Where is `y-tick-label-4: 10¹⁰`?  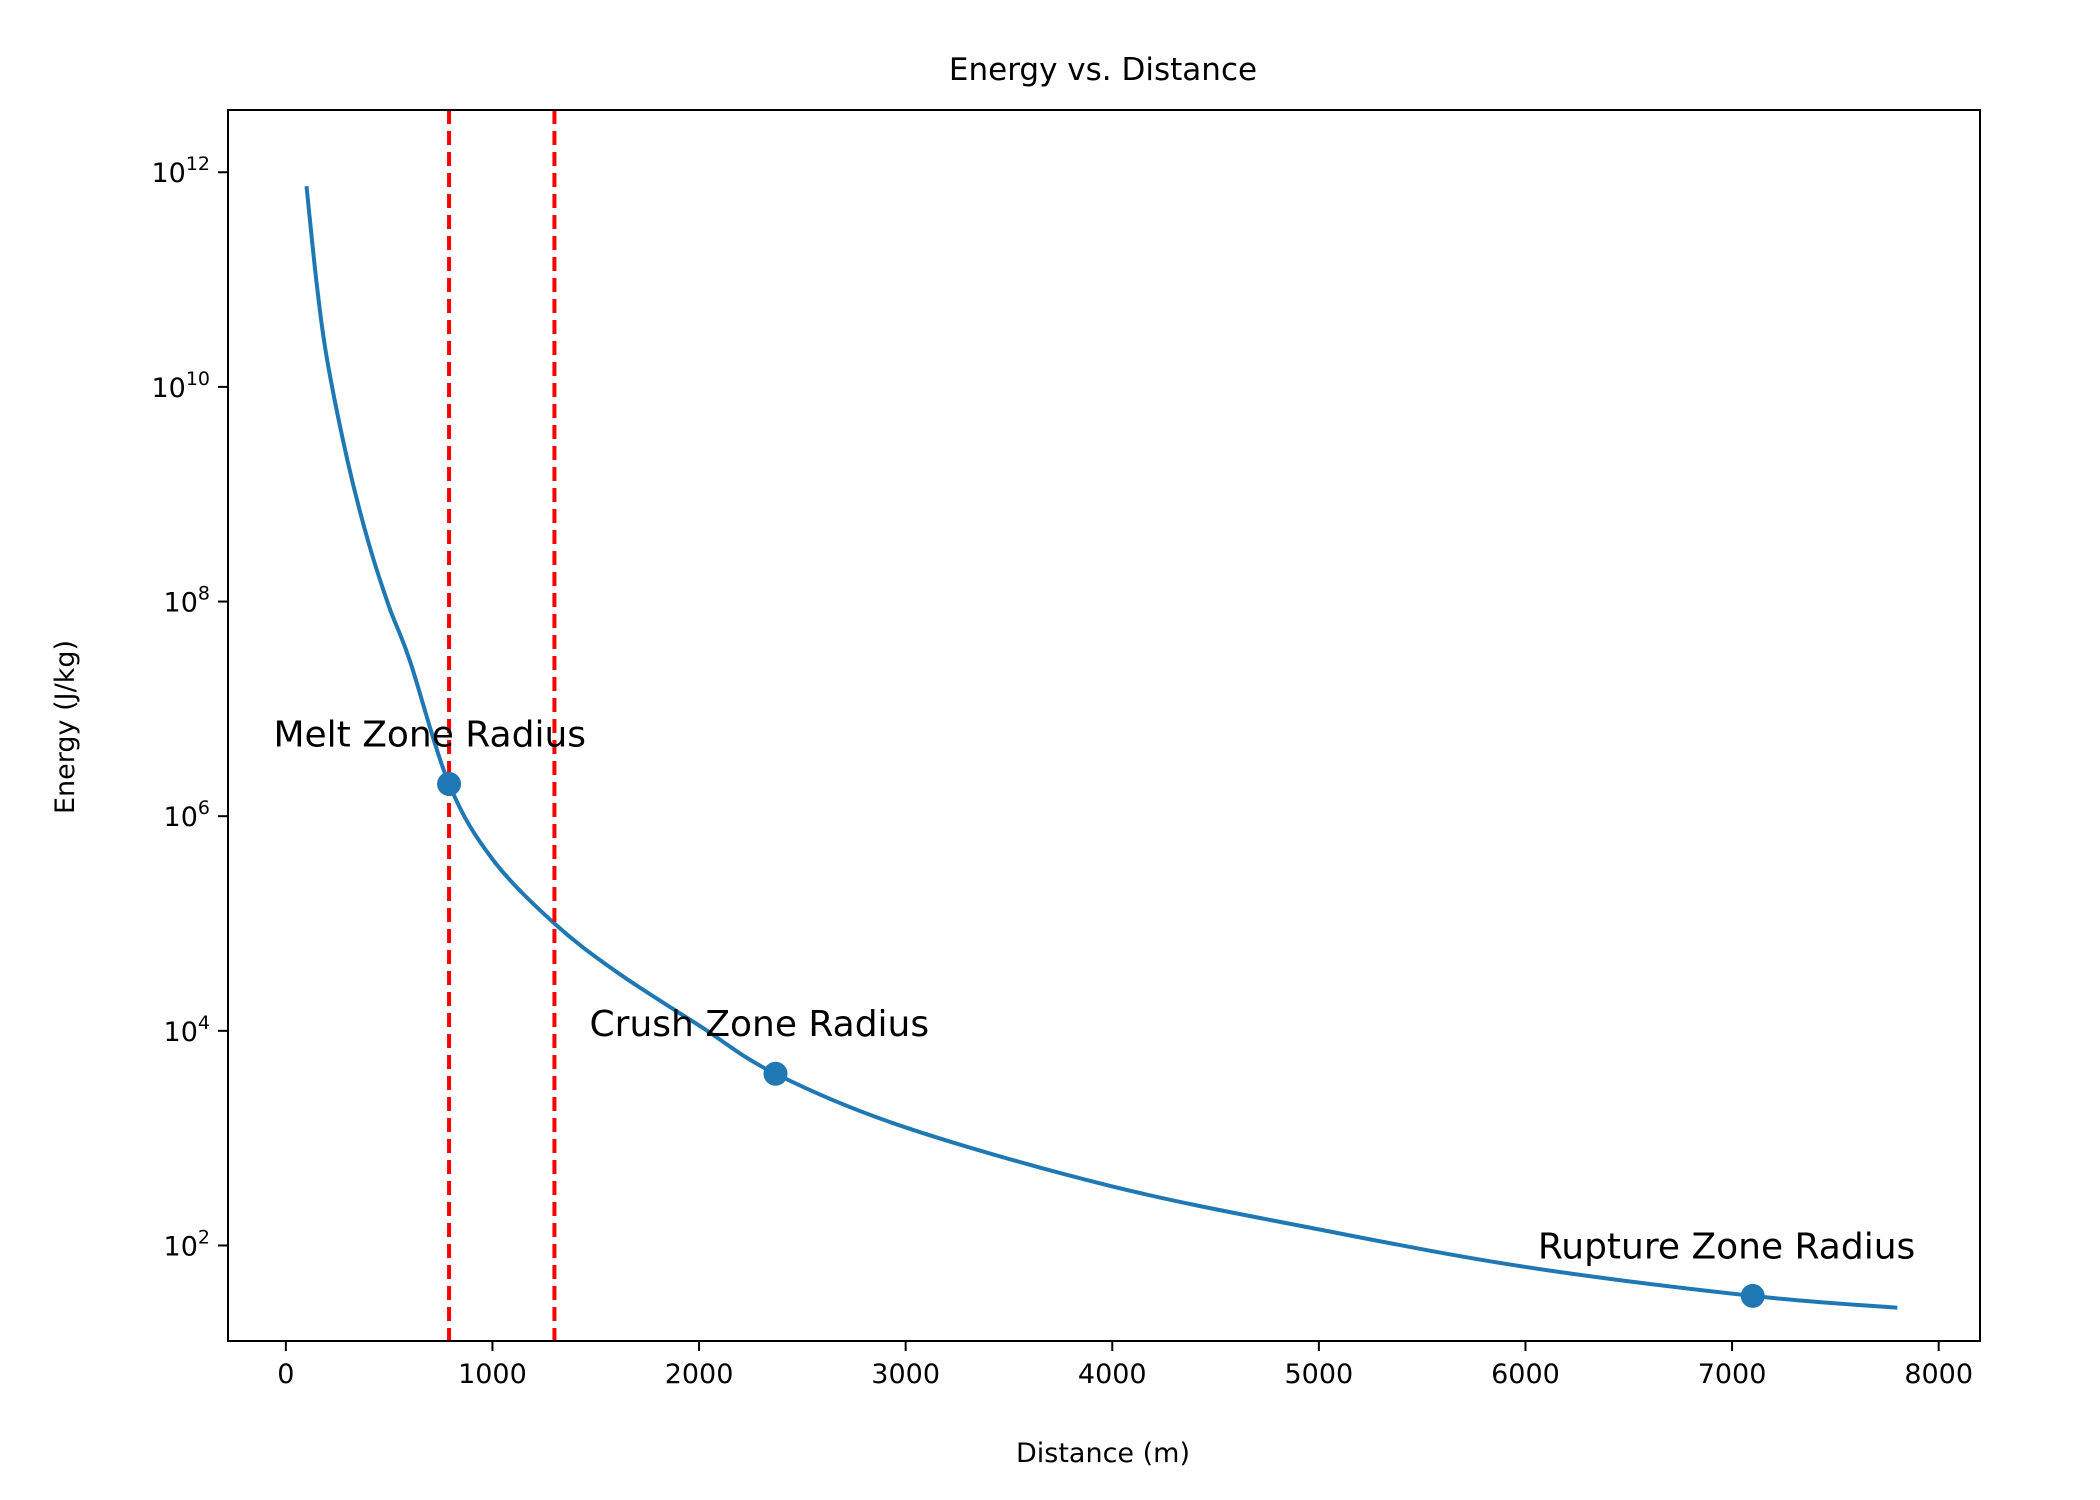
y-tick-label-4: 10¹⁰ is located at coordinates (180, 386).